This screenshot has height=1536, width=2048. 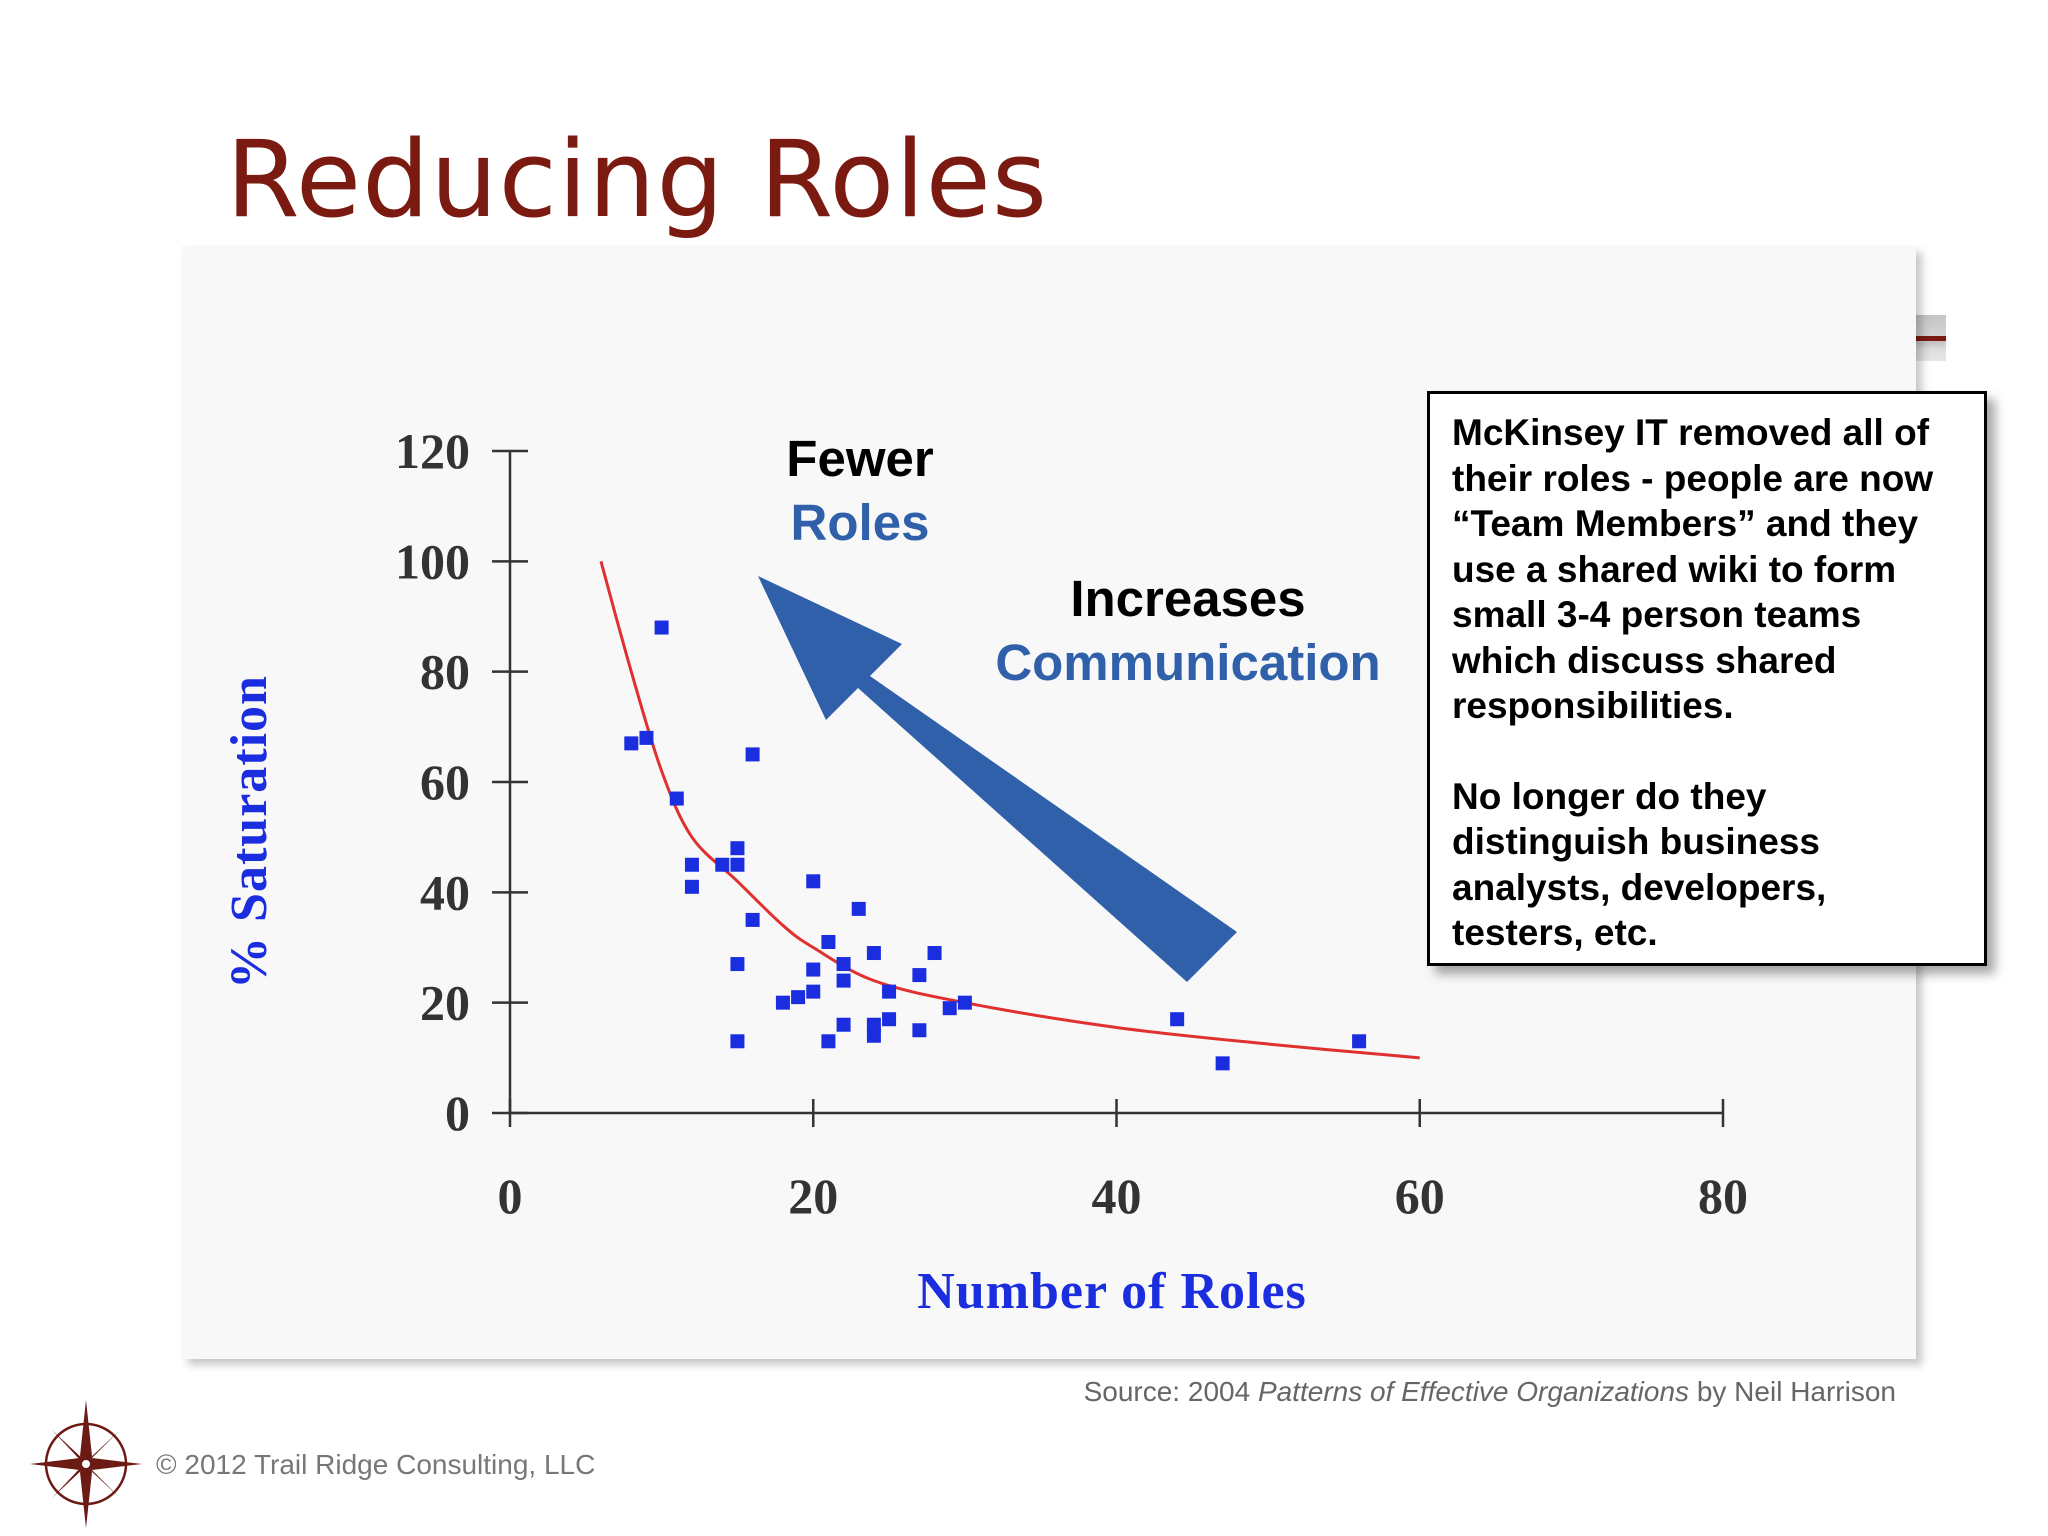 What do you see at coordinates (457, 1113) in the screenshot?
I see `y-tick-label: 0` at bounding box center [457, 1113].